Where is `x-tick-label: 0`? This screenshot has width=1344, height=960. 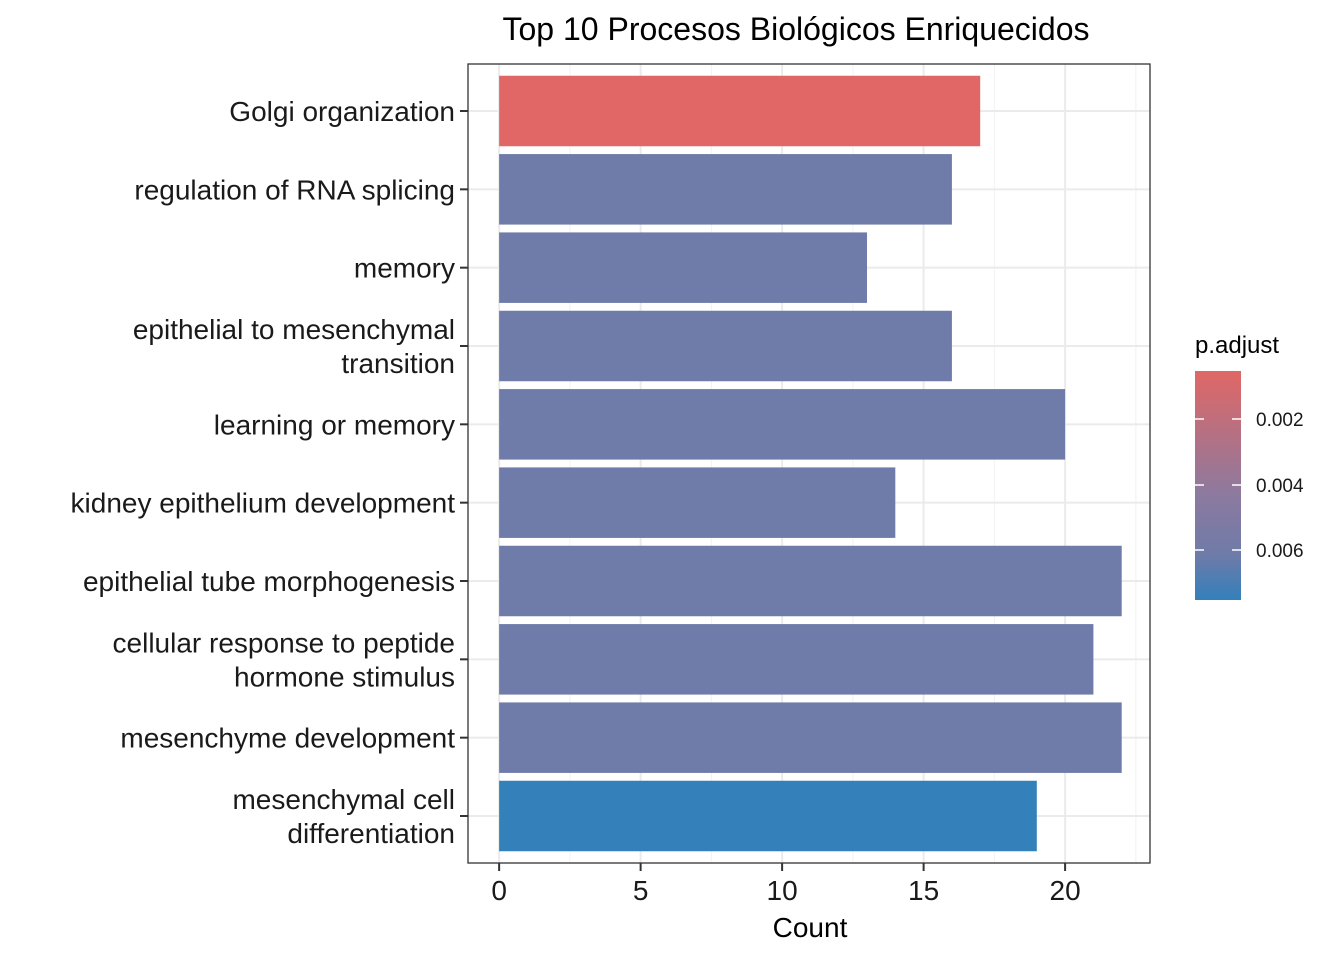
x-tick-label: 0 is located at coordinates (499, 890).